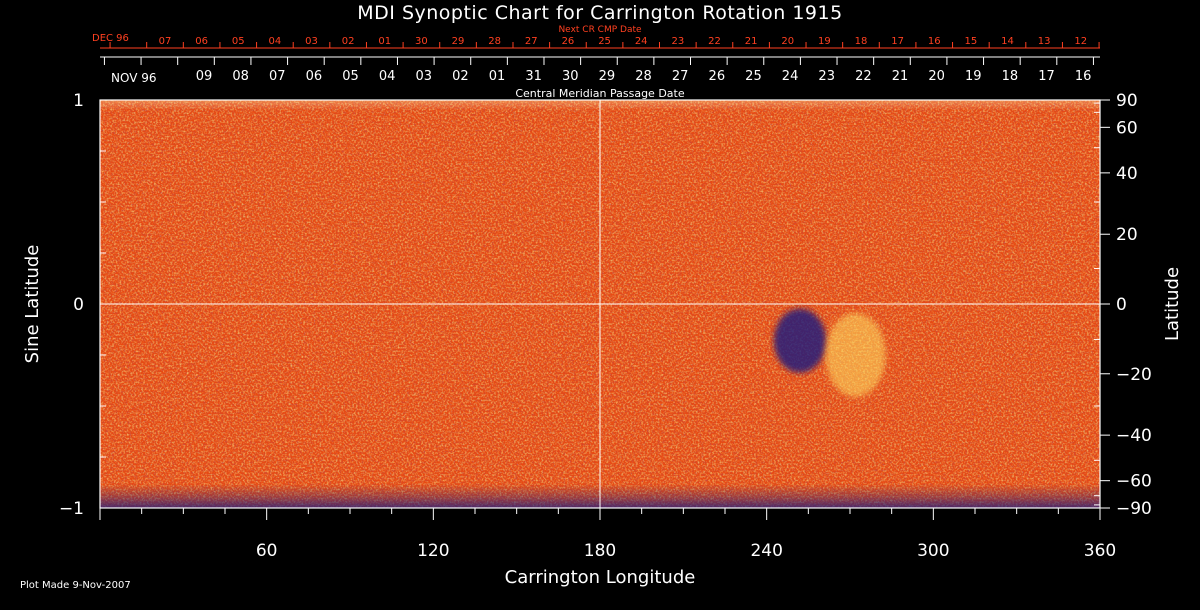 This screenshot has width=1200, height=610. I want to click on y-left-tick-label: −1, so click(71, 509).